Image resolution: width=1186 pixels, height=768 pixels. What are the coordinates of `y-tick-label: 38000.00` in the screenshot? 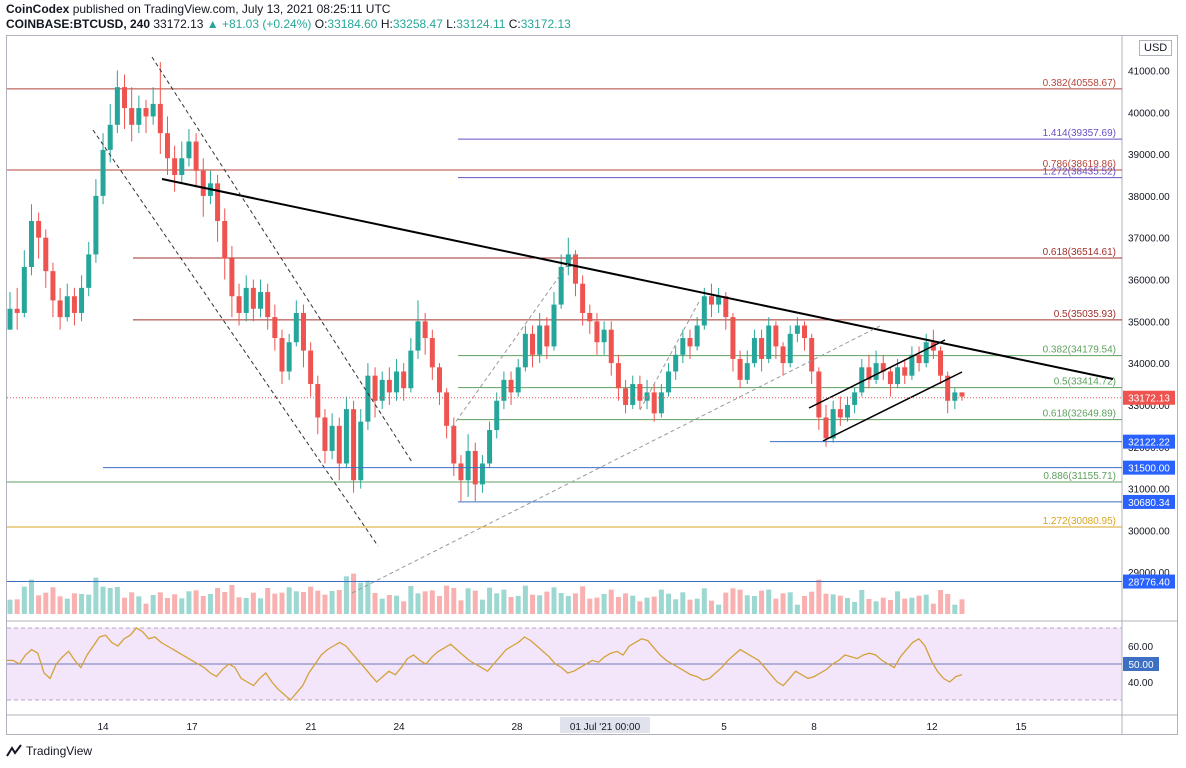 It's located at (1149, 197).